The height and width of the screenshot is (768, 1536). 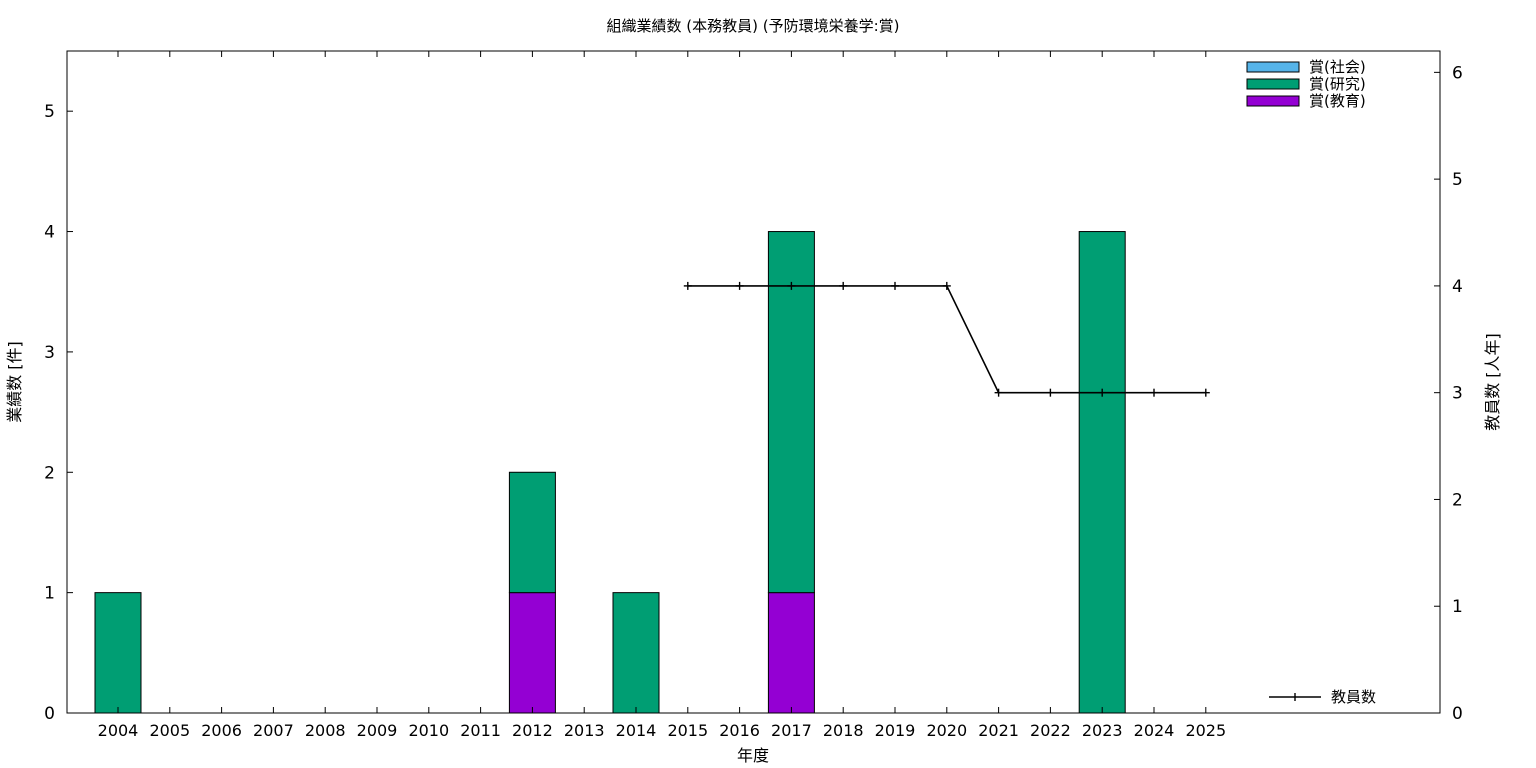 I want to click on x-tick-label: 2025, so click(x=1205, y=730).